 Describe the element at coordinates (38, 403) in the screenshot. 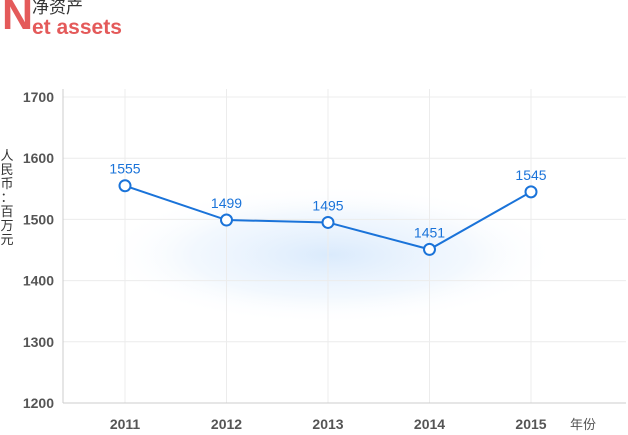

I see `y-tick-label: 1200` at that location.